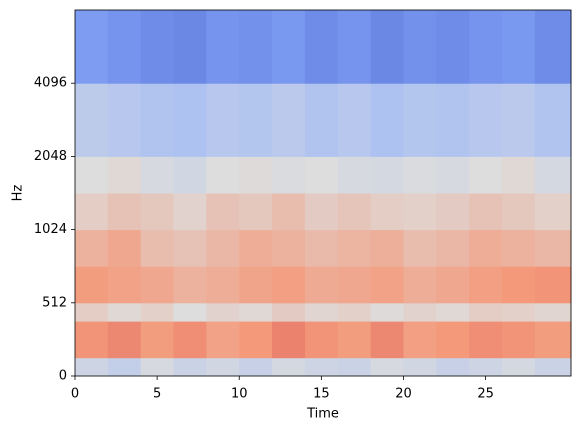  What do you see at coordinates (18, 193) in the screenshot?
I see `y-axis-label: Hz` at bounding box center [18, 193].